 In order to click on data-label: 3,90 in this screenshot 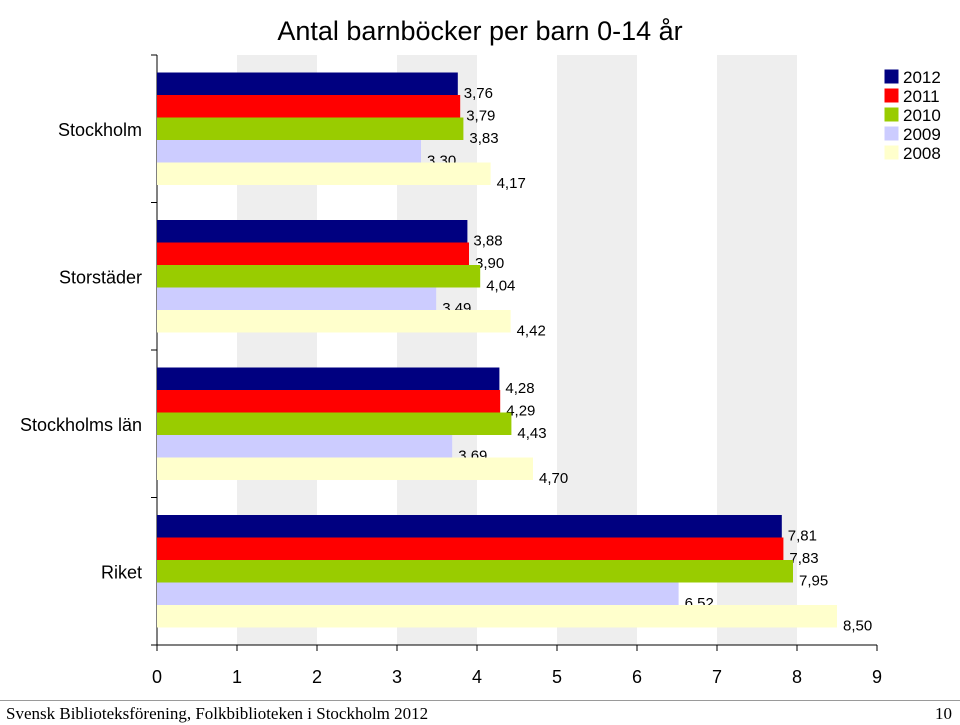, I will do `click(489, 263)`.